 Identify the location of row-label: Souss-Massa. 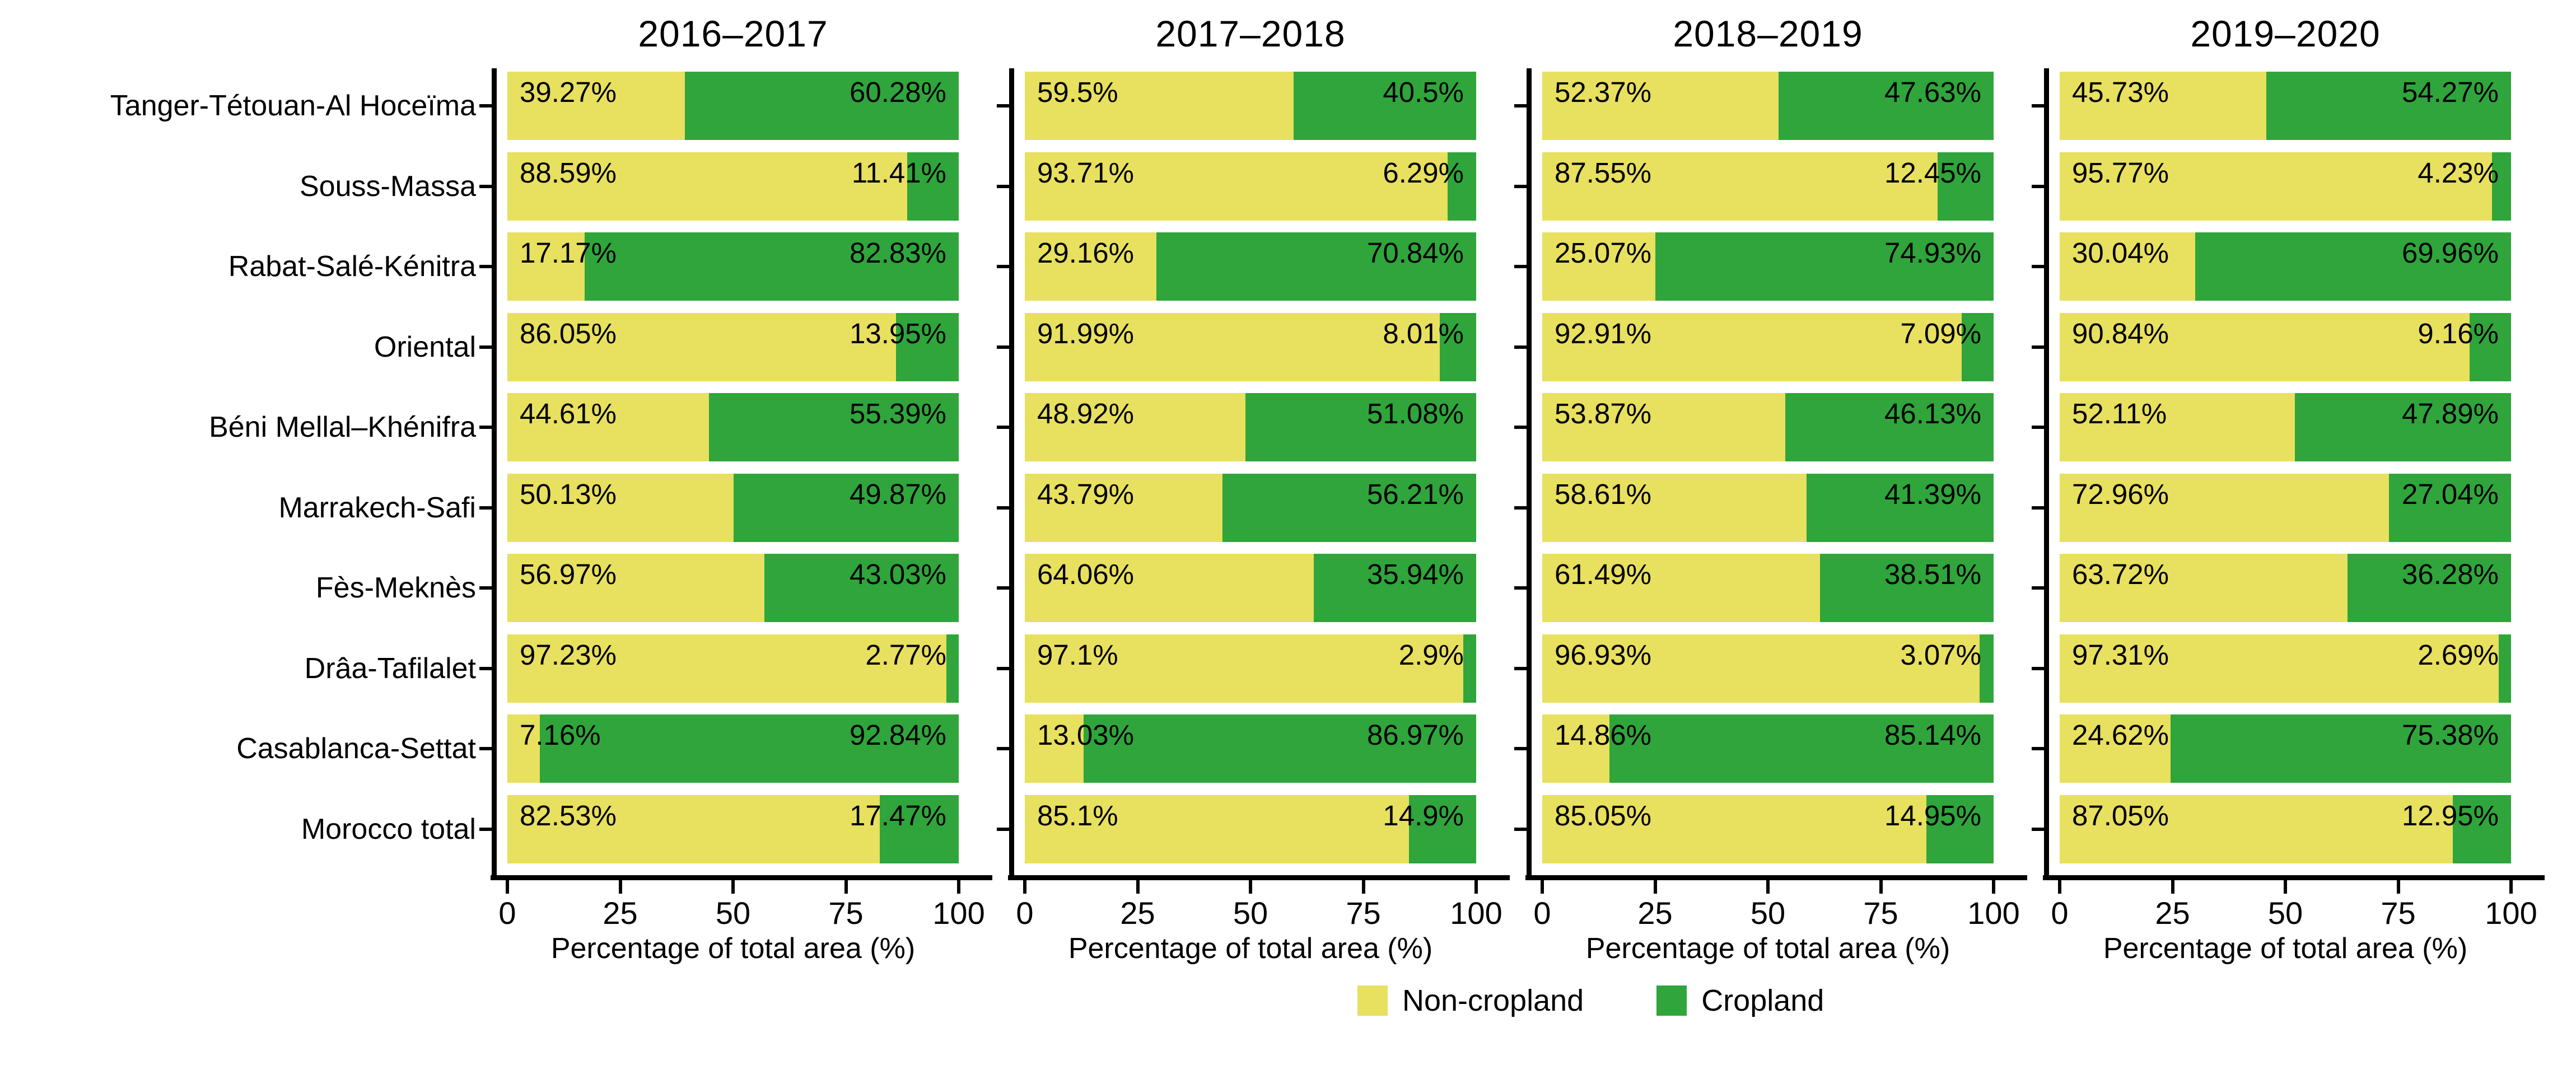
(388, 186).